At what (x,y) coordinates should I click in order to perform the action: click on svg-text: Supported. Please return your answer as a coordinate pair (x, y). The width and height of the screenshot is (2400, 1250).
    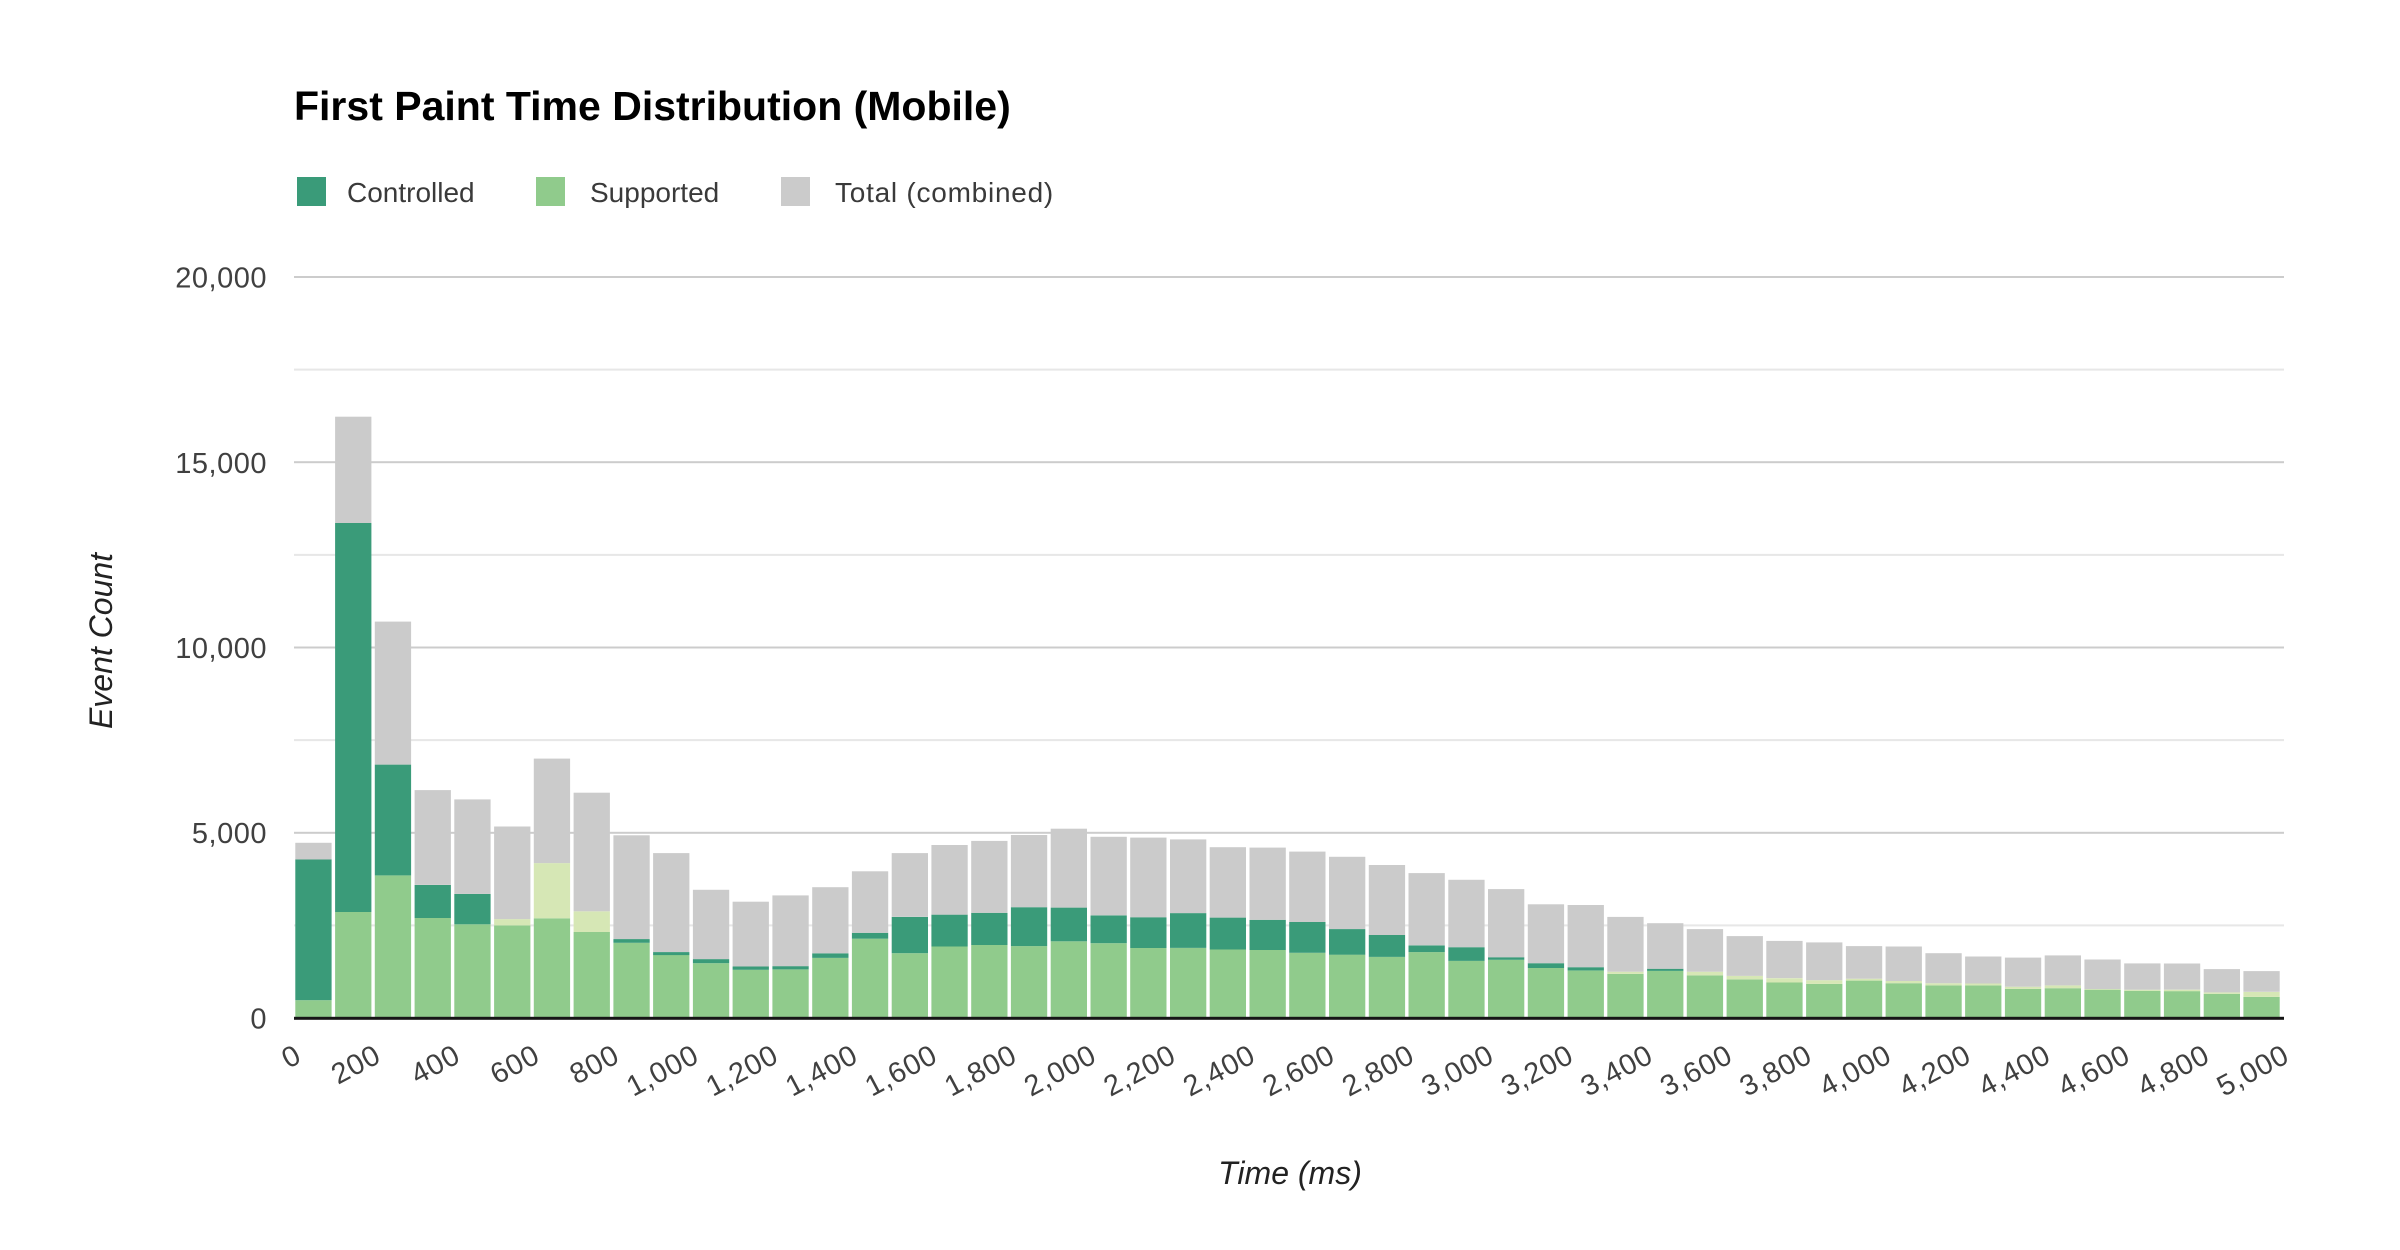
    Looking at the image, I should click on (654, 192).